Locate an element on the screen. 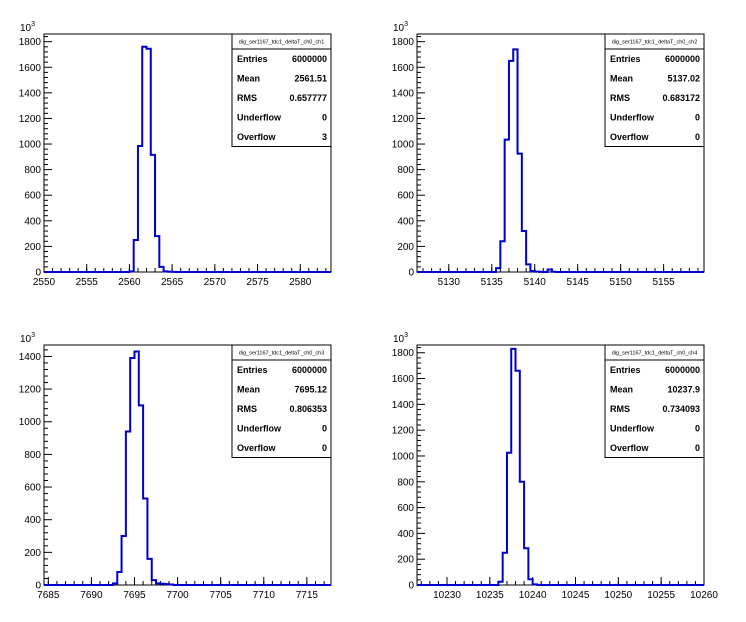 This screenshot has height=622, width=746. x-tick-label: 2580 is located at coordinates (300, 282).